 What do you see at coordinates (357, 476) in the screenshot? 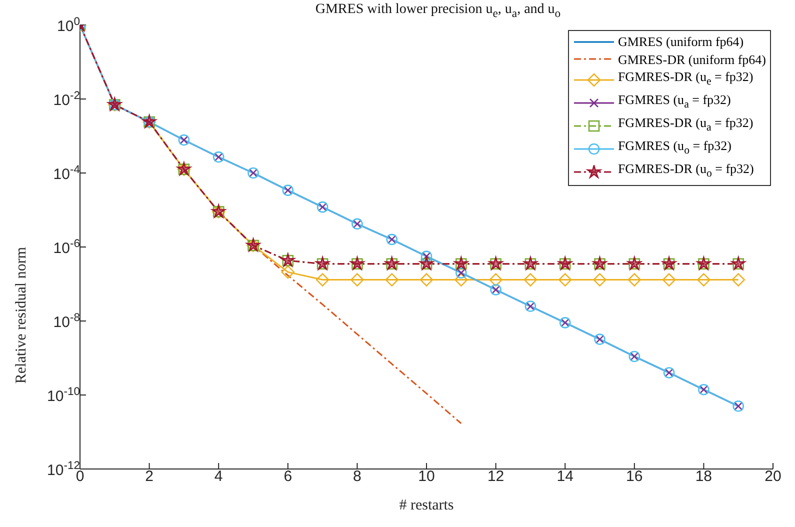
I see `x-tick-label: 8` at bounding box center [357, 476].